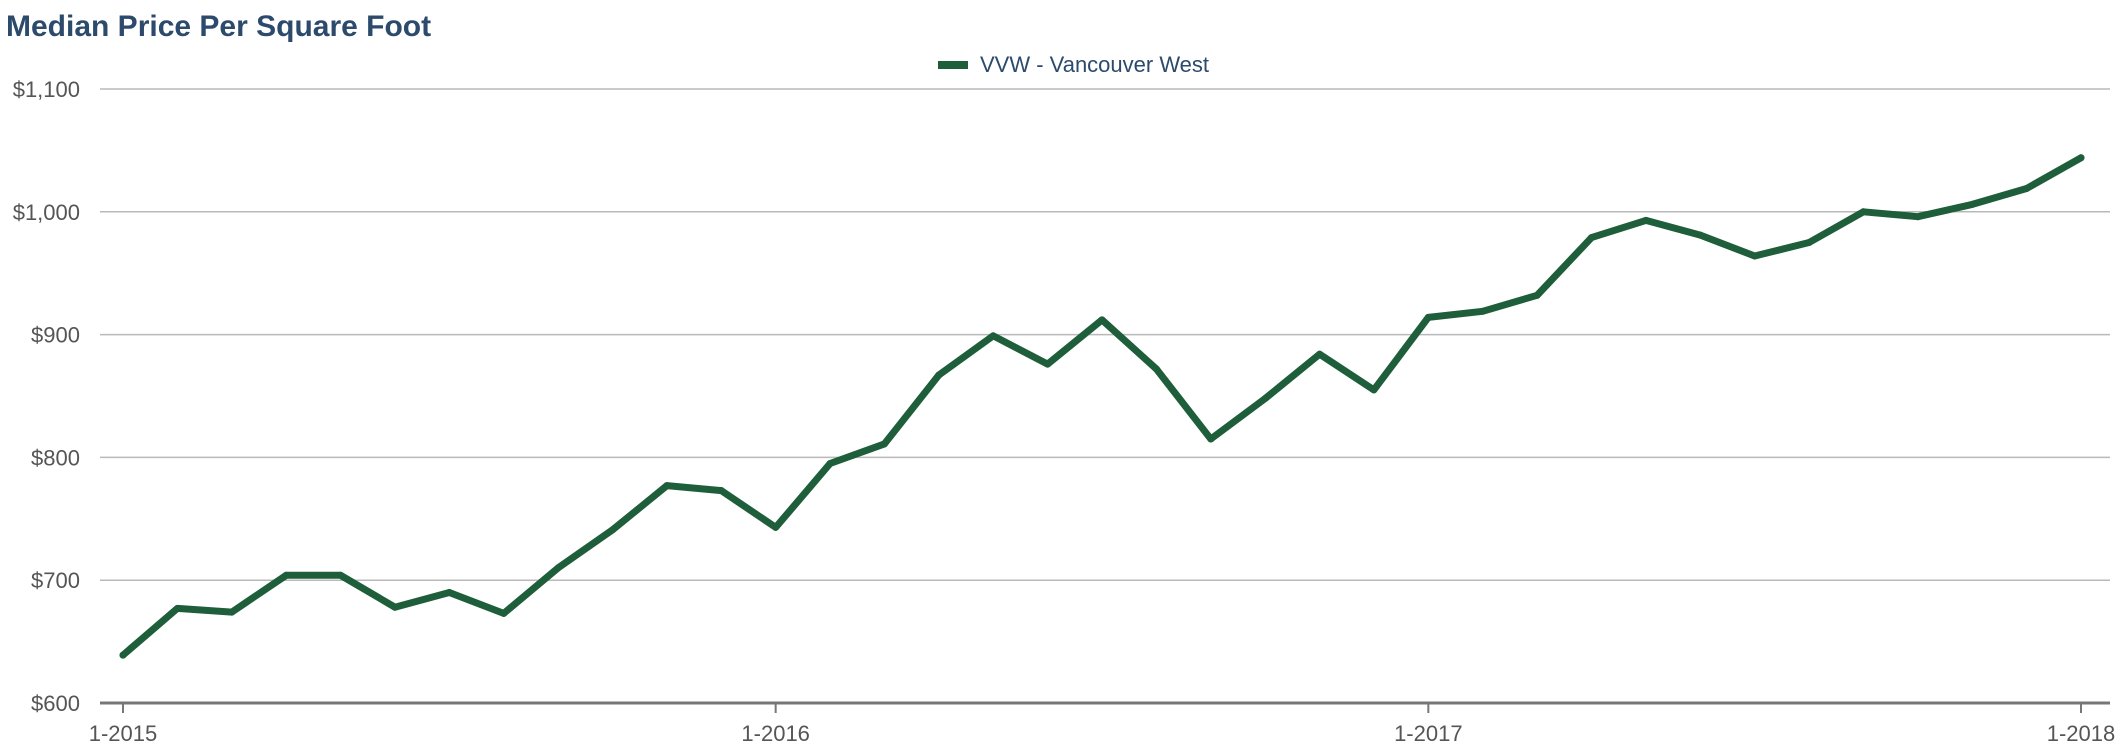 The image size is (2126, 752). What do you see at coordinates (46, 89) in the screenshot?
I see `y-tick-label: $1,100` at bounding box center [46, 89].